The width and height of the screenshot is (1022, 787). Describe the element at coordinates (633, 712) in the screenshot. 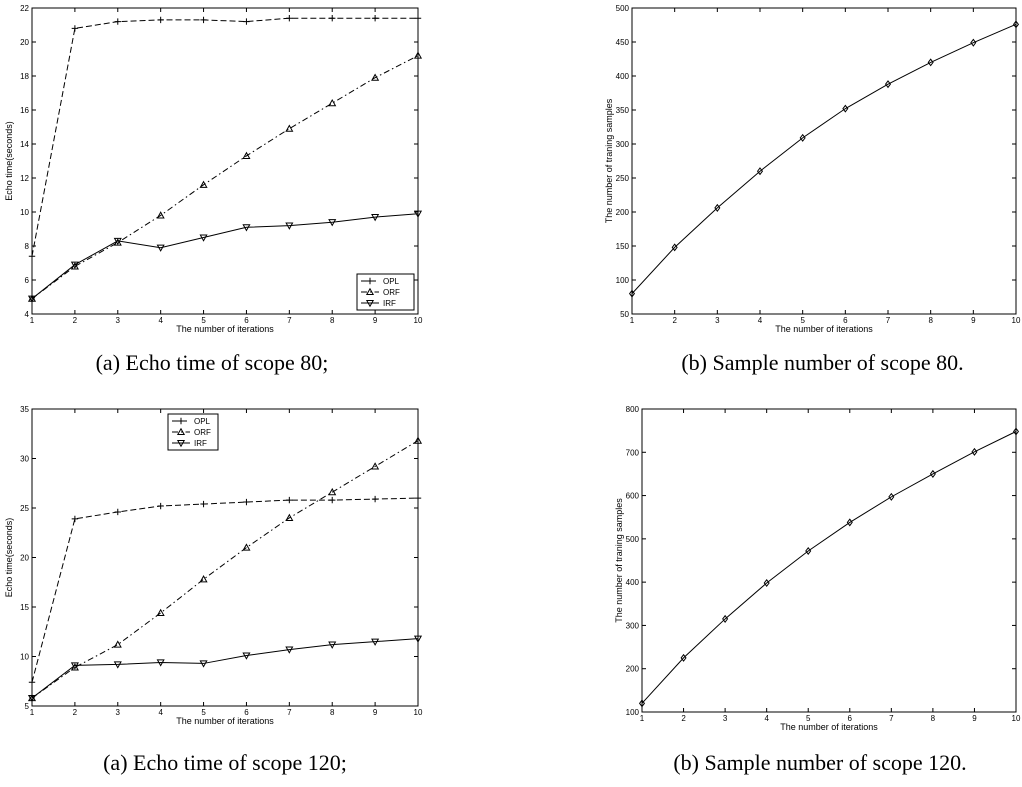

I see `y-tick-label: 100` at that location.